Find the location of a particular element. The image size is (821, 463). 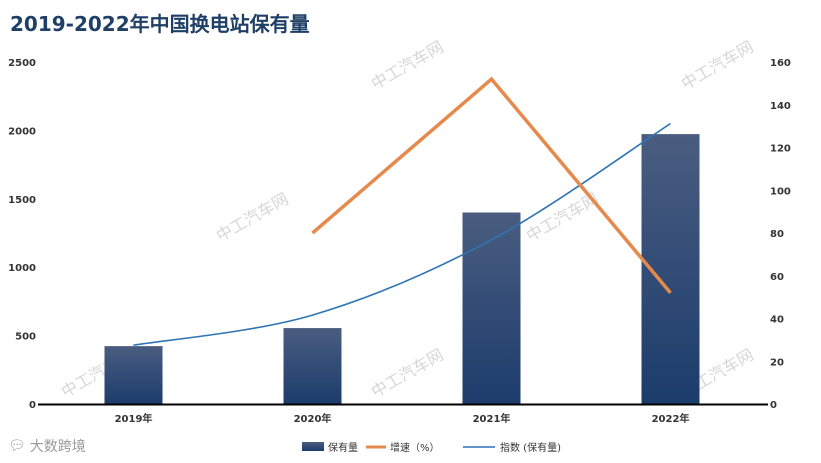

y-right-tick-label: 80 is located at coordinates (777, 234).